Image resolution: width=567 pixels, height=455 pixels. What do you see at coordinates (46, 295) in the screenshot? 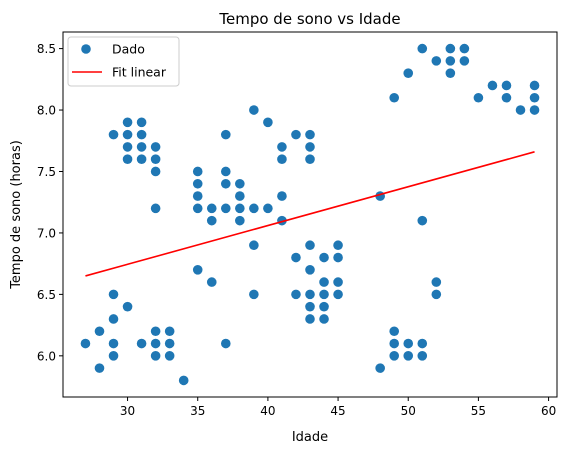
I see `y-tick-label: 6.5` at bounding box center [46, 295].